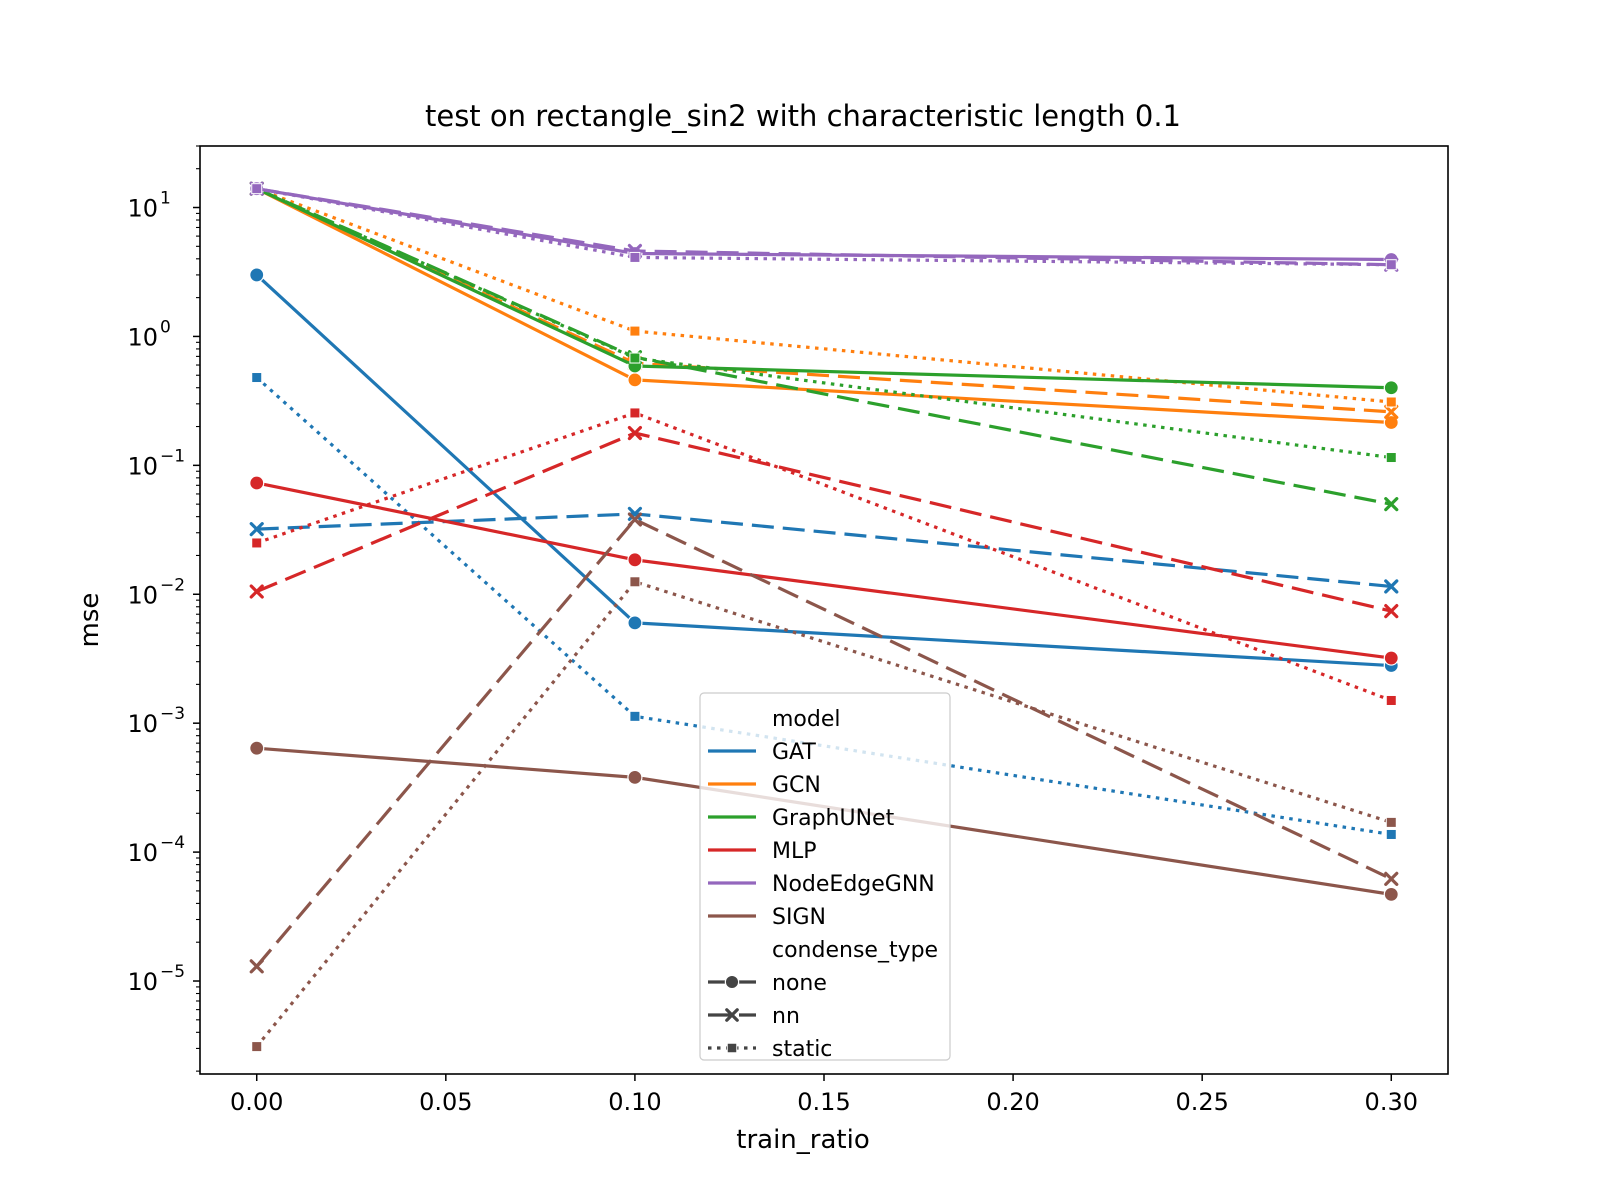 This screenshot has height=1200, width=1600. What do you see at coordinates (256, 1102) in the screenshot?
I see `x-tick-label: 0.00` at bounding box center [256, 1102].